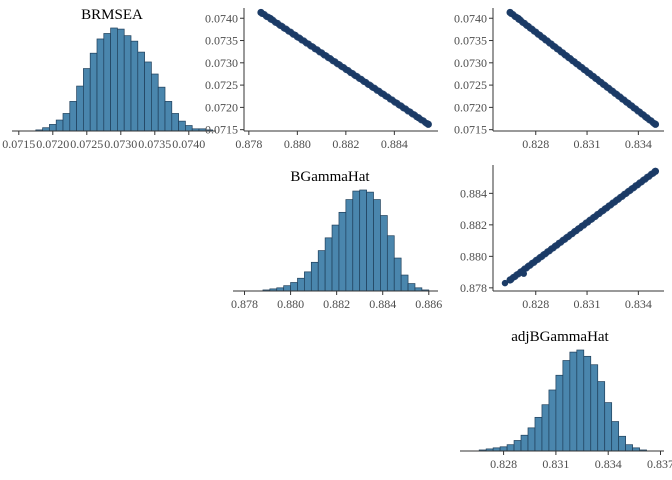 Image resolution: width=672 pixels, height=480 pixels. I want to click on panel-adjbgammahat-histogram: adjBGammaHat 0.828 0.831 0.834 0.837, so click(566, 400).